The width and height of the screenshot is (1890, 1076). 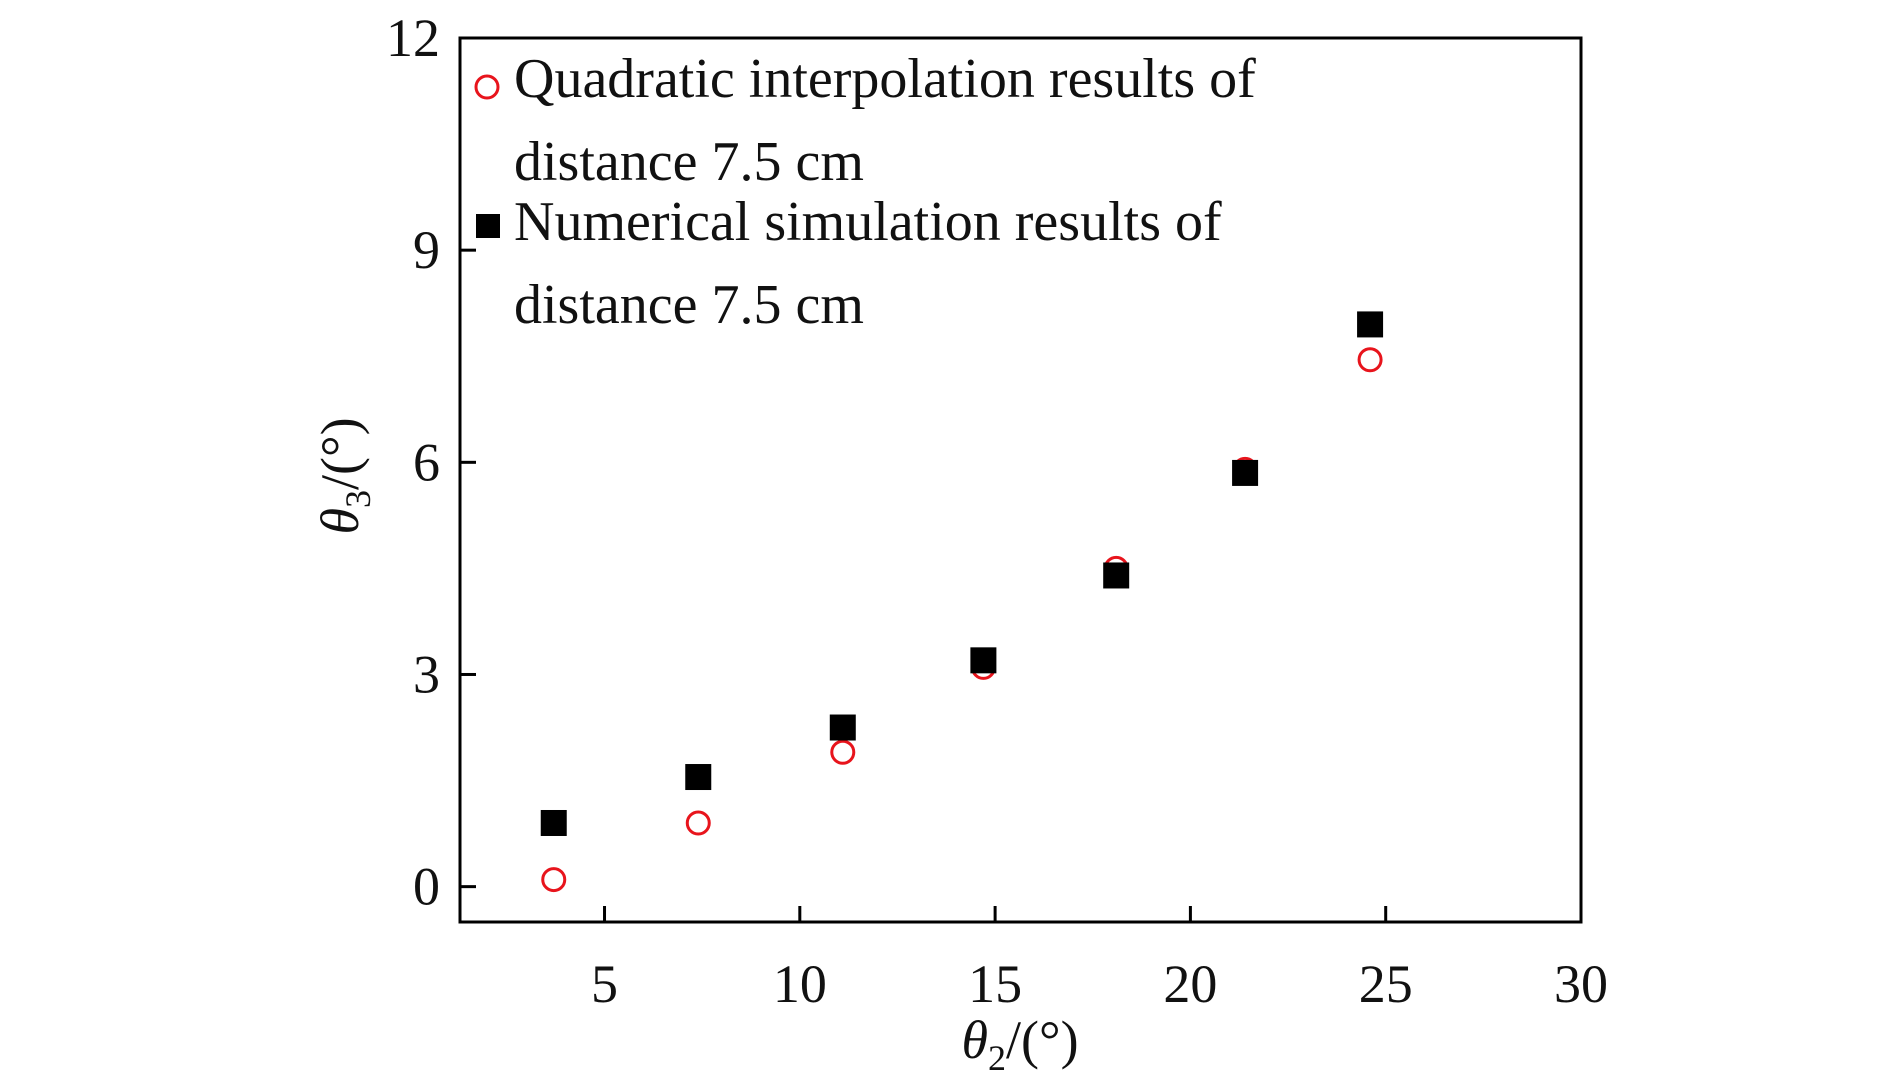 What do you see at coordinates (413, 38) in the screenshot?
I see `y-tick-label: 12` at bounding box center [413, 38].